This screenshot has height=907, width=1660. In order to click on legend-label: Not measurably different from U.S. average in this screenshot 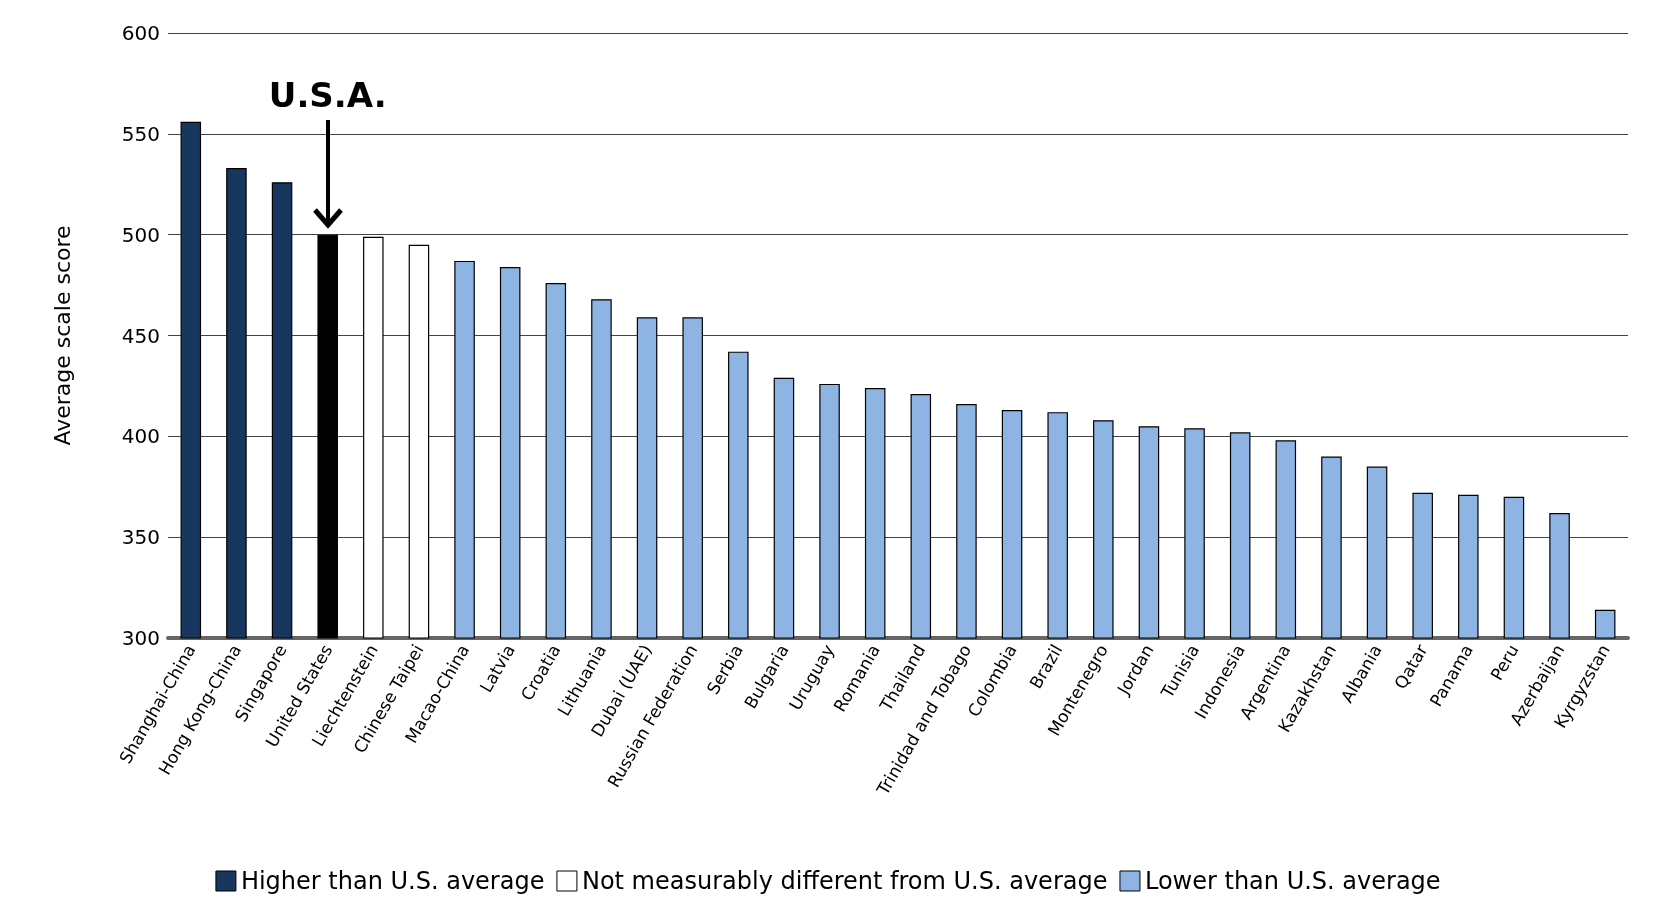, I will do `click(844, 881)`.